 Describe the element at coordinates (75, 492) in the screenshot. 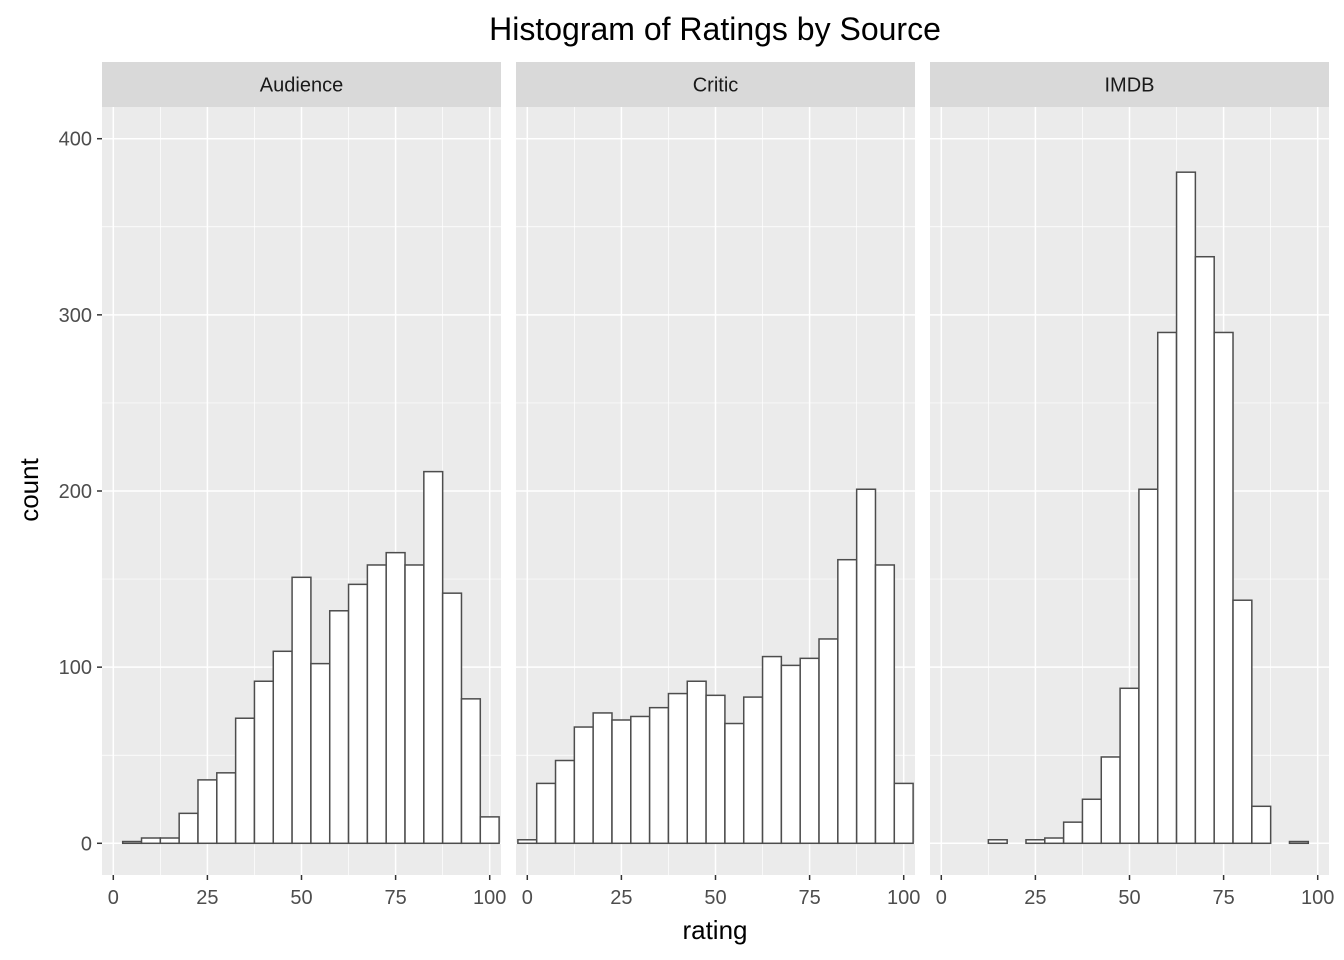

I see `y-tick-label: 200` at that location.